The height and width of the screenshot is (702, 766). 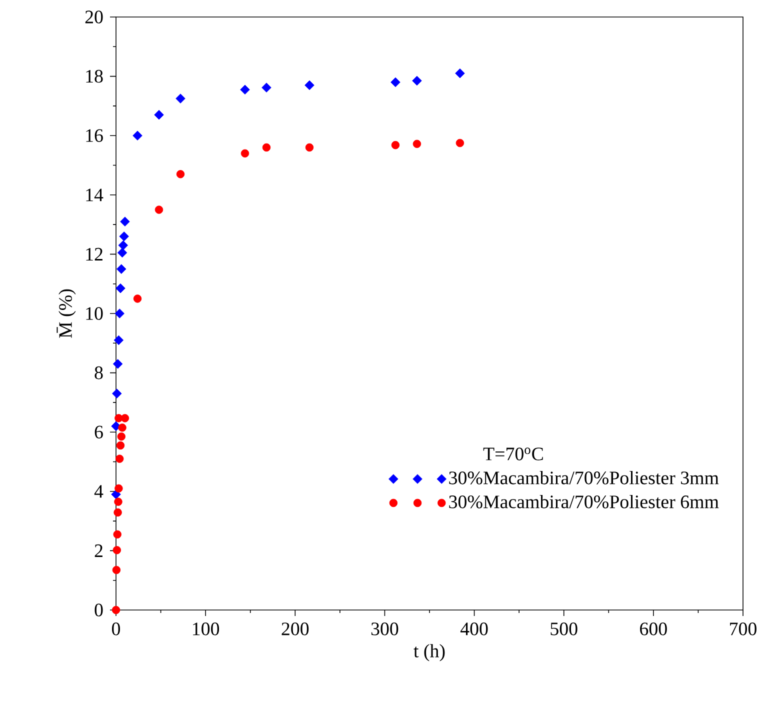 I want to click on y-tick-label: 14, so click(x=95, y=195).